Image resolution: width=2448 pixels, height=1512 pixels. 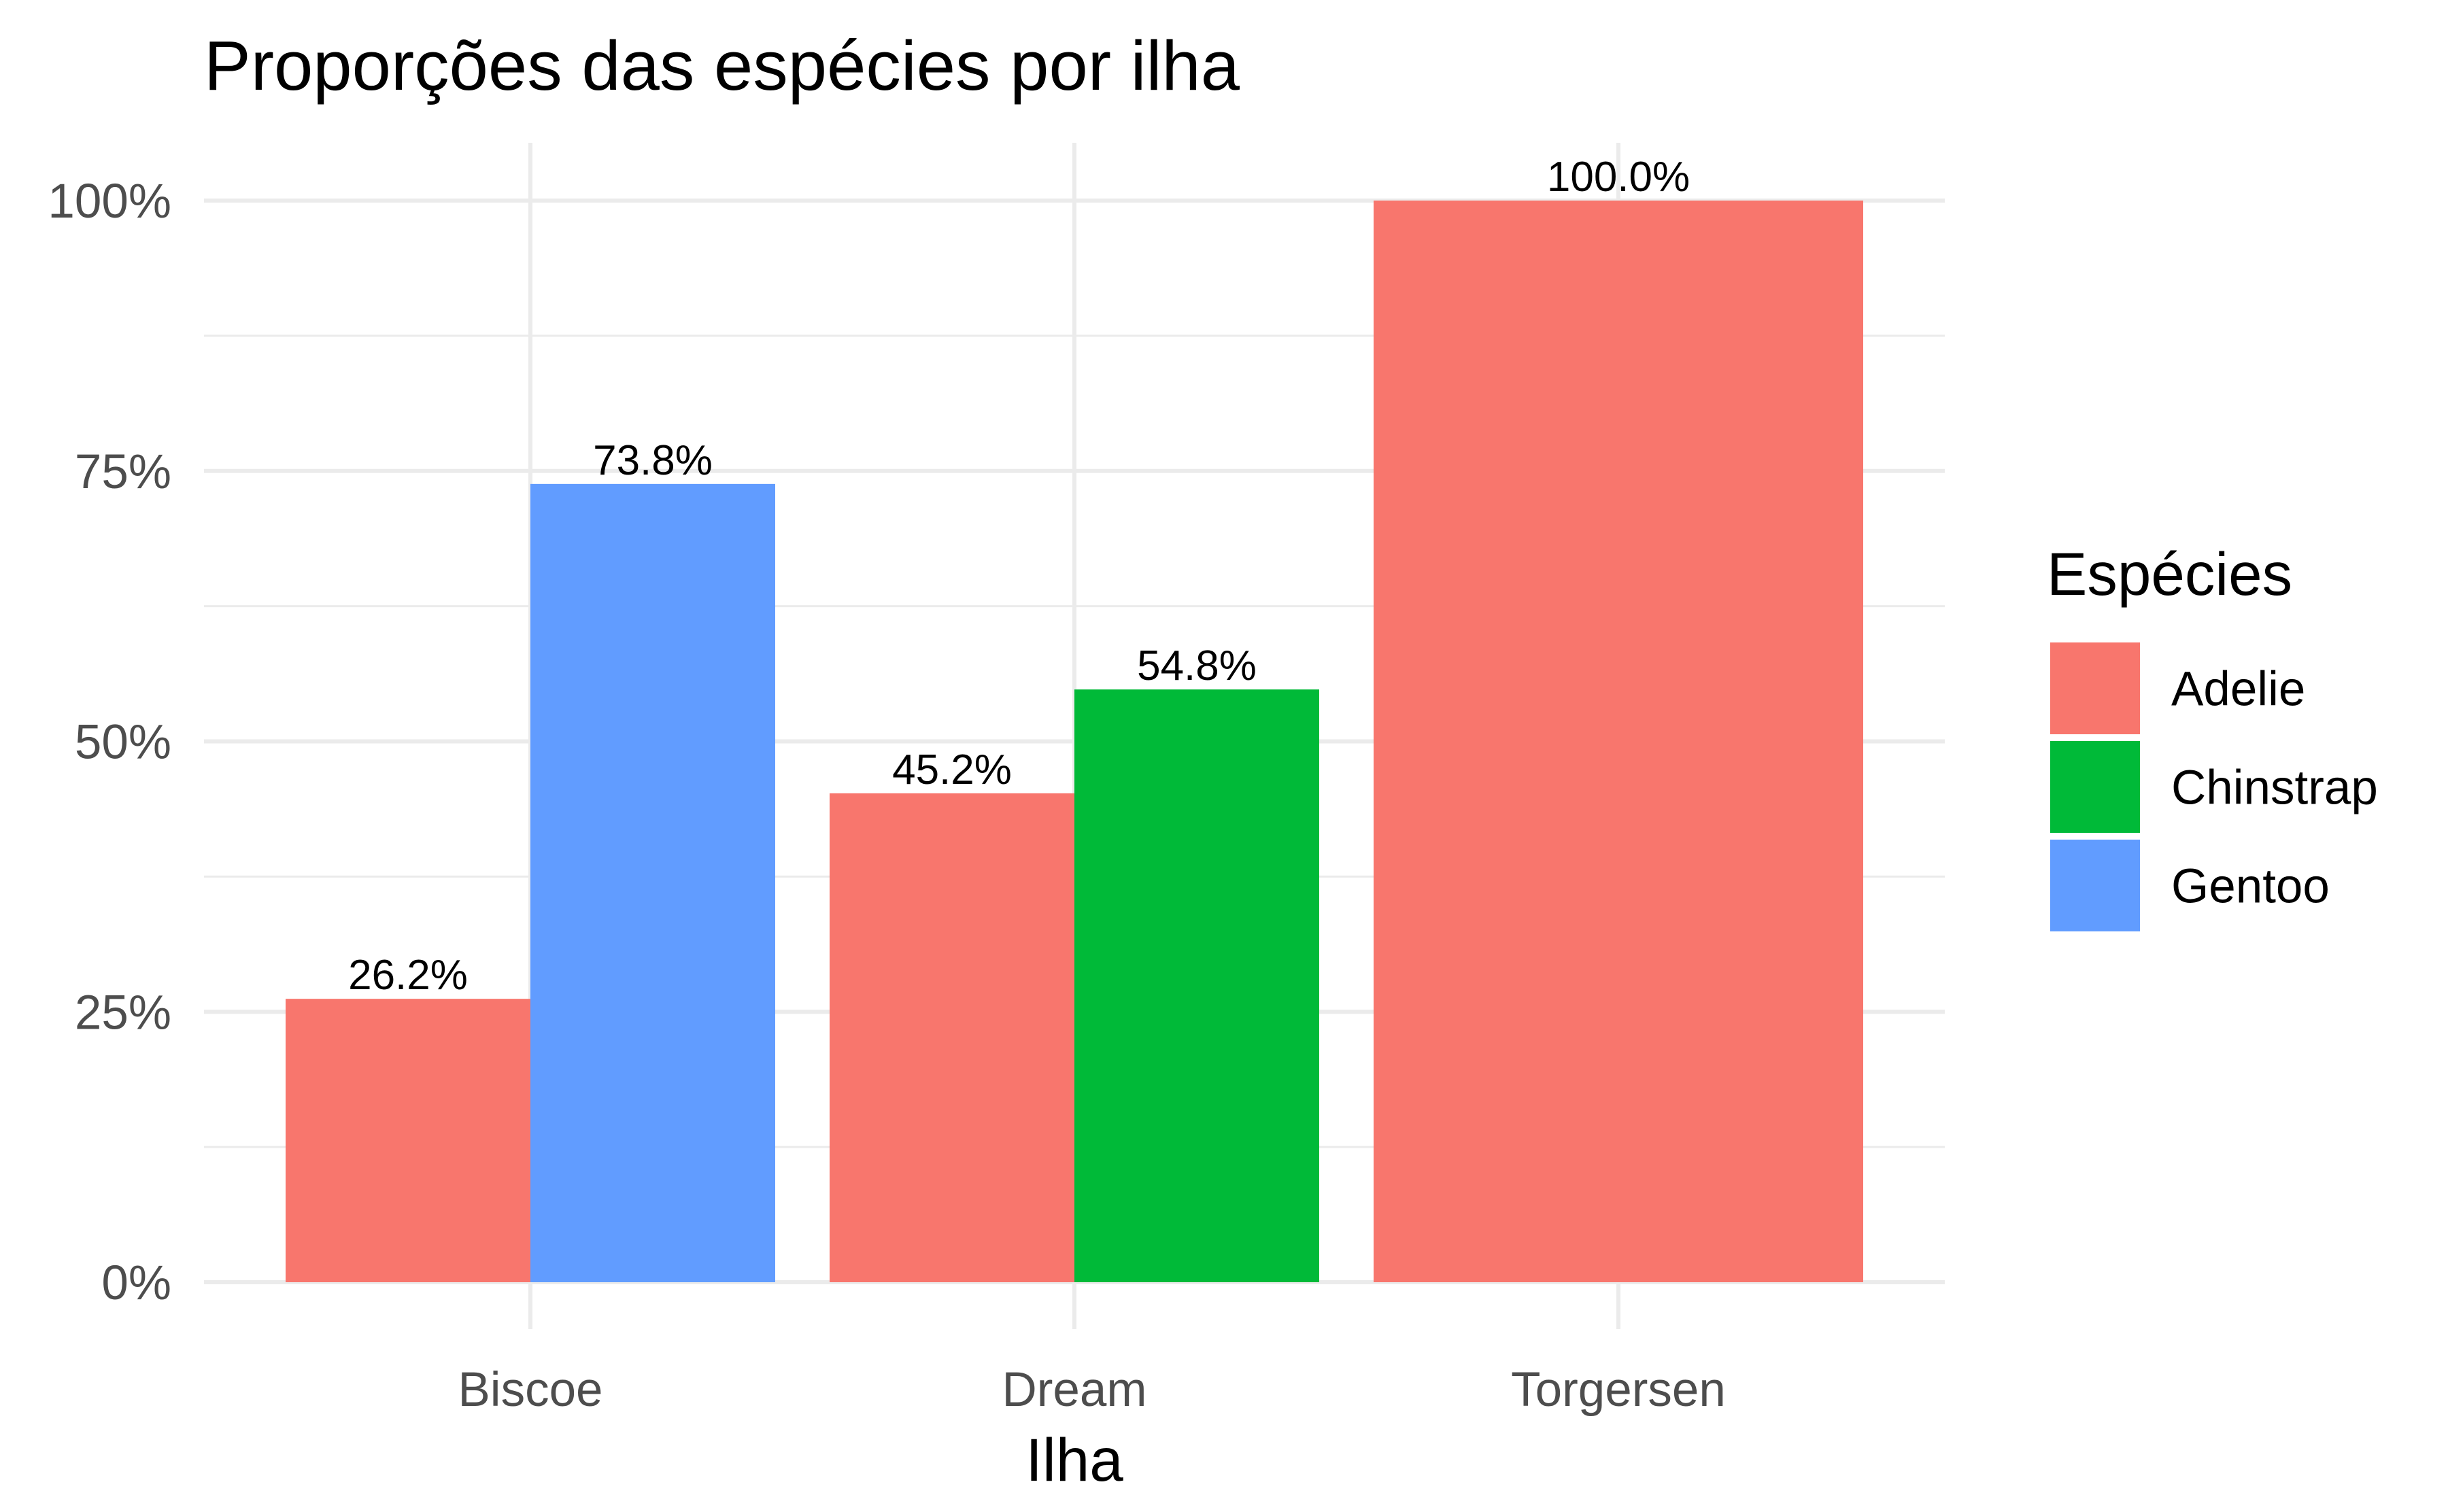 I want to click on y-tick-label: 0%, so click(x=136, y=1283).